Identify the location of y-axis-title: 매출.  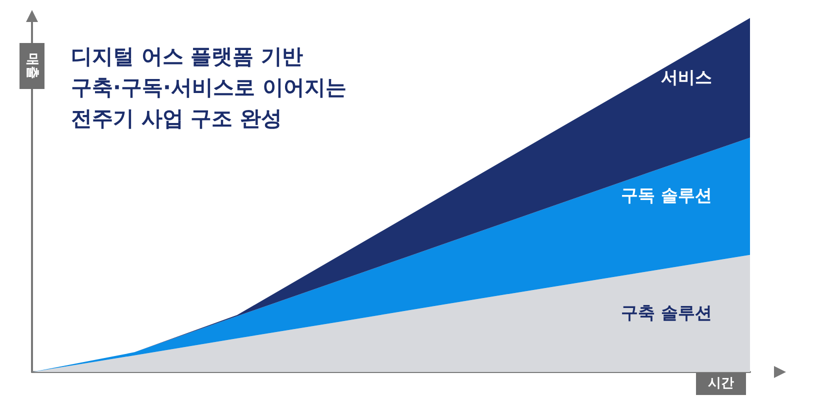
(32, 66).